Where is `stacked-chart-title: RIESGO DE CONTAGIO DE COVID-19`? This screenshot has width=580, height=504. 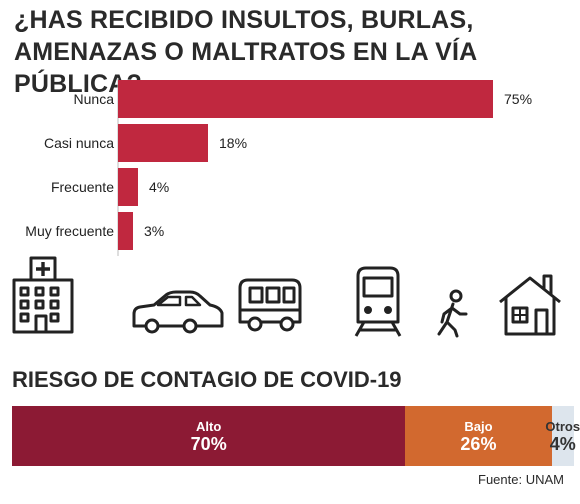 stacked-chart-title: RIESGO DE CONTAGIO DE COVID-19 is located at coordinates (207, 379).